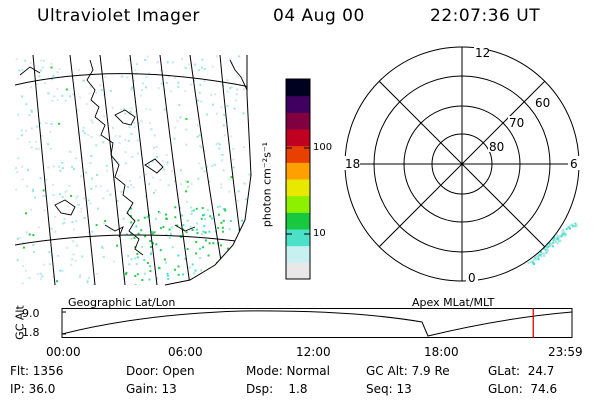 The width and height of the screenshot is (600, 400). What do you see at coordinates (277, 389) in the screenshot?
I see `dsp-value: Dsp: 1.8` at bounding box center [277, 389].